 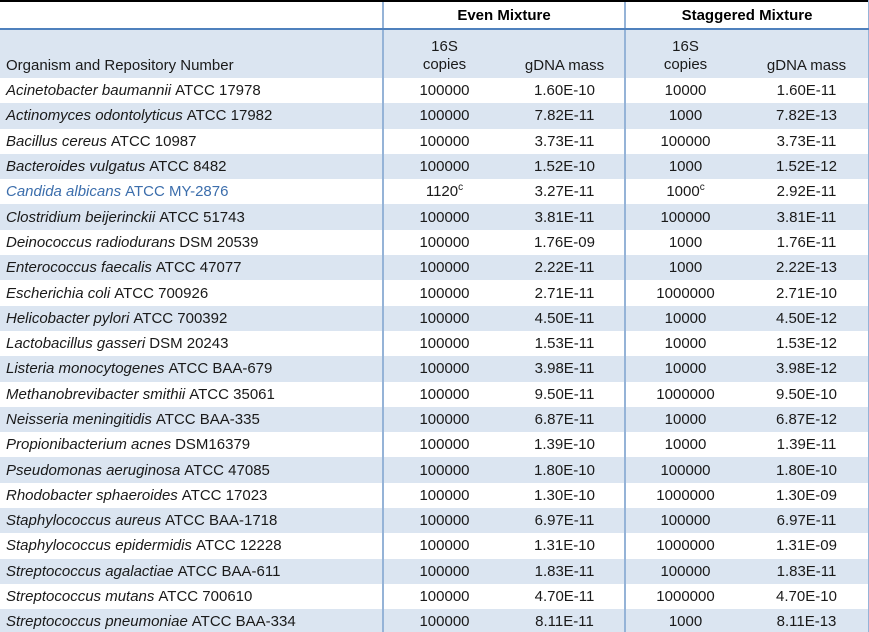 I want to click on even-gdna-mass-cell: 6.87E-11, so click(x=564, y=419).